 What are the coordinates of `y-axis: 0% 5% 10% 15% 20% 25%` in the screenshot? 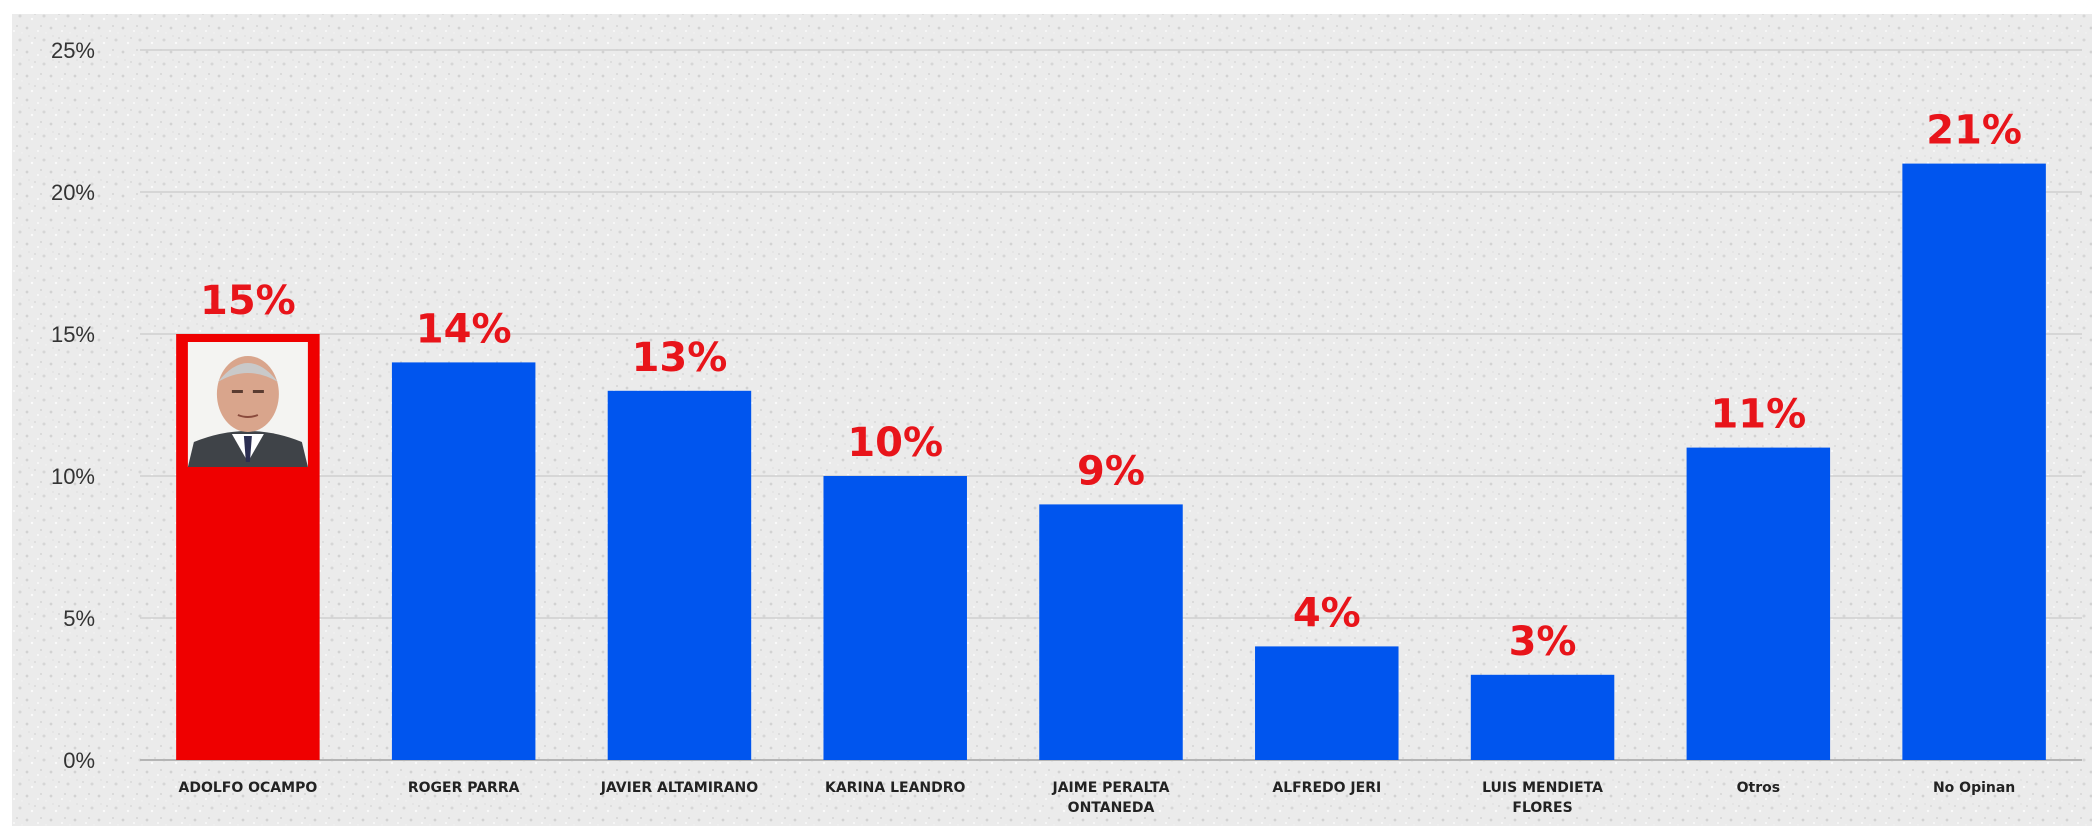 It's located at (73, 405).